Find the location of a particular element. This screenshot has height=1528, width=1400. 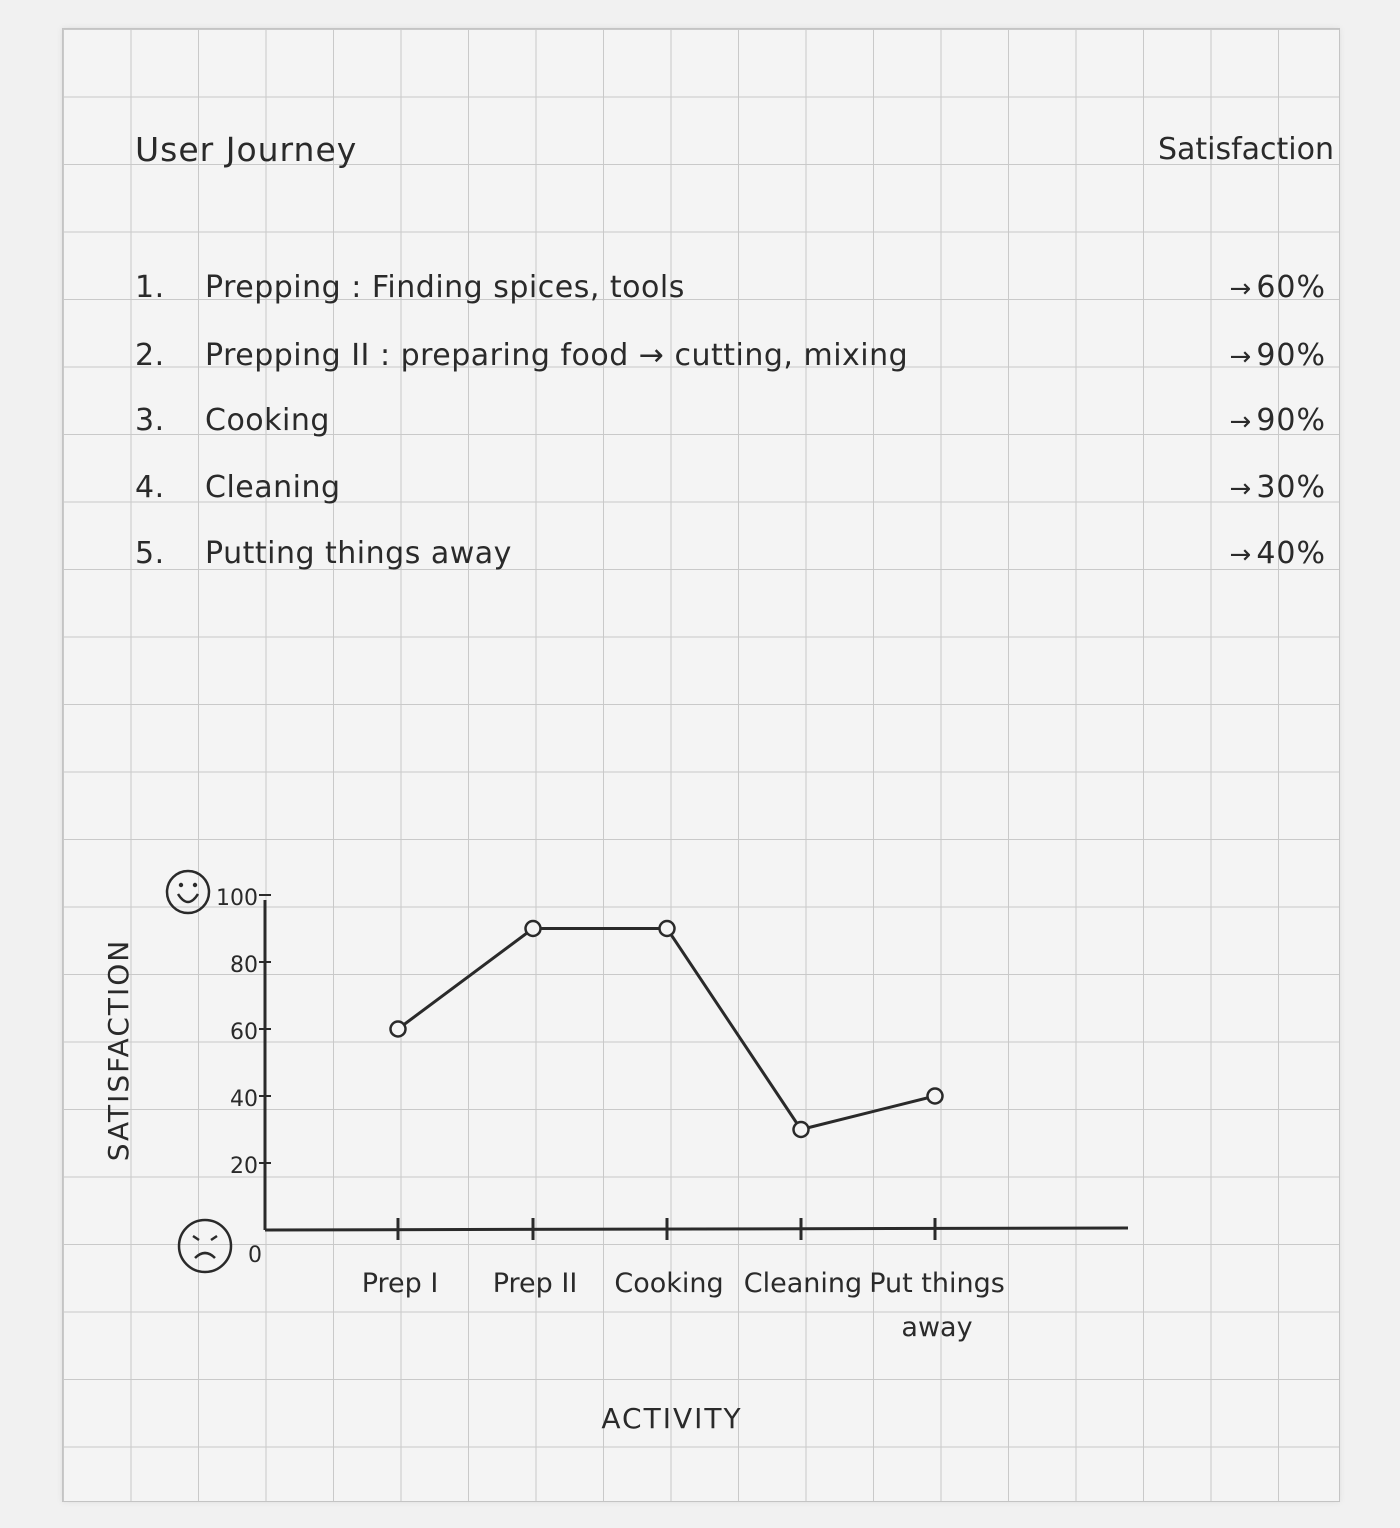

journey-item: 4. Cleaning is located at coordinates (238, 487).